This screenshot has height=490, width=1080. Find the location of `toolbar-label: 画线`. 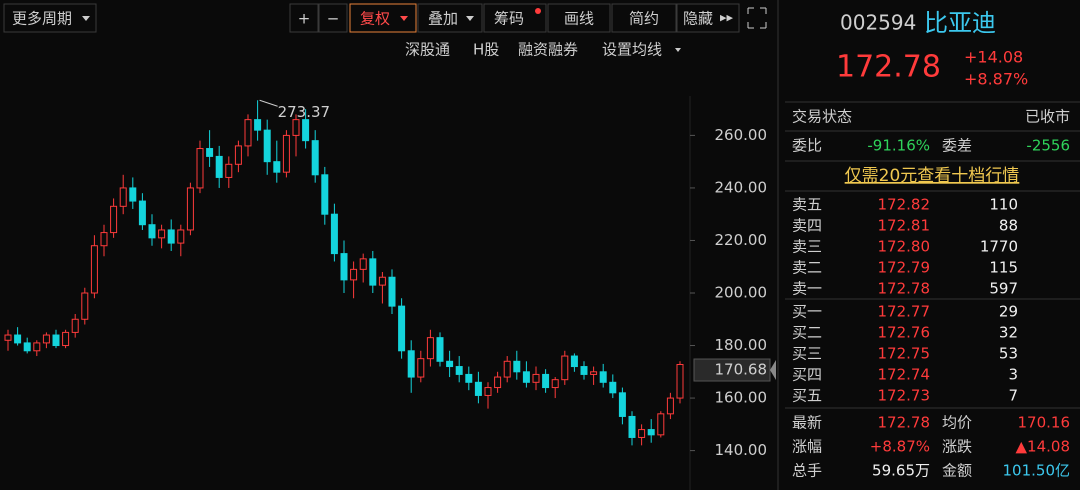

toolbar-label: 画线 is located at coordinates (579, 19).